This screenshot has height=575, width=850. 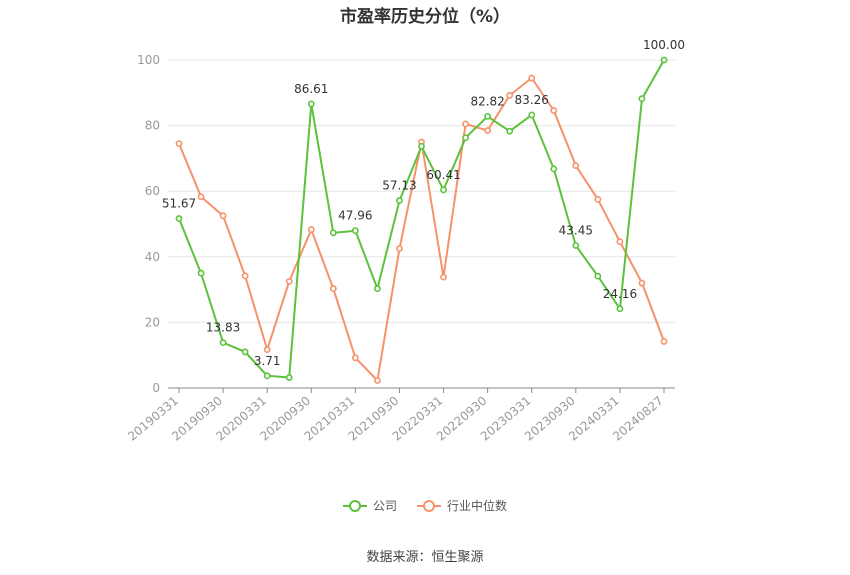 What do you see at coordinates (576, 230) in the screenshot?
I see `data-label-company-18: 43.45` at bounding box center [576, 230].